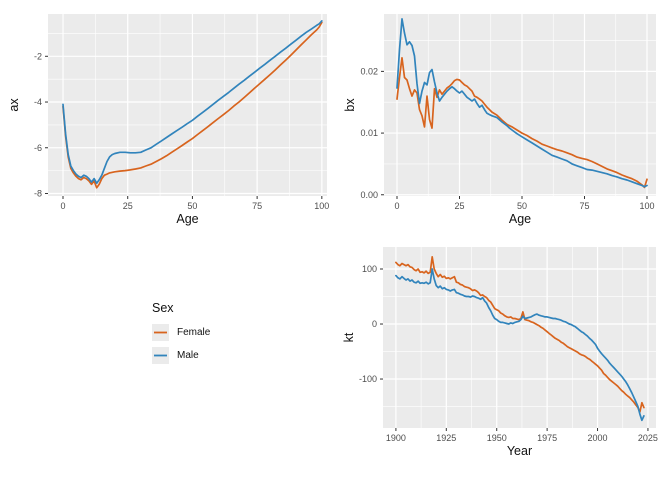 This screenshot has height=485, width=672. What do you see at coordinates (38, 56) in the screenshot?
I see `y-tick-label: -2` at bounding box center [38, 56].